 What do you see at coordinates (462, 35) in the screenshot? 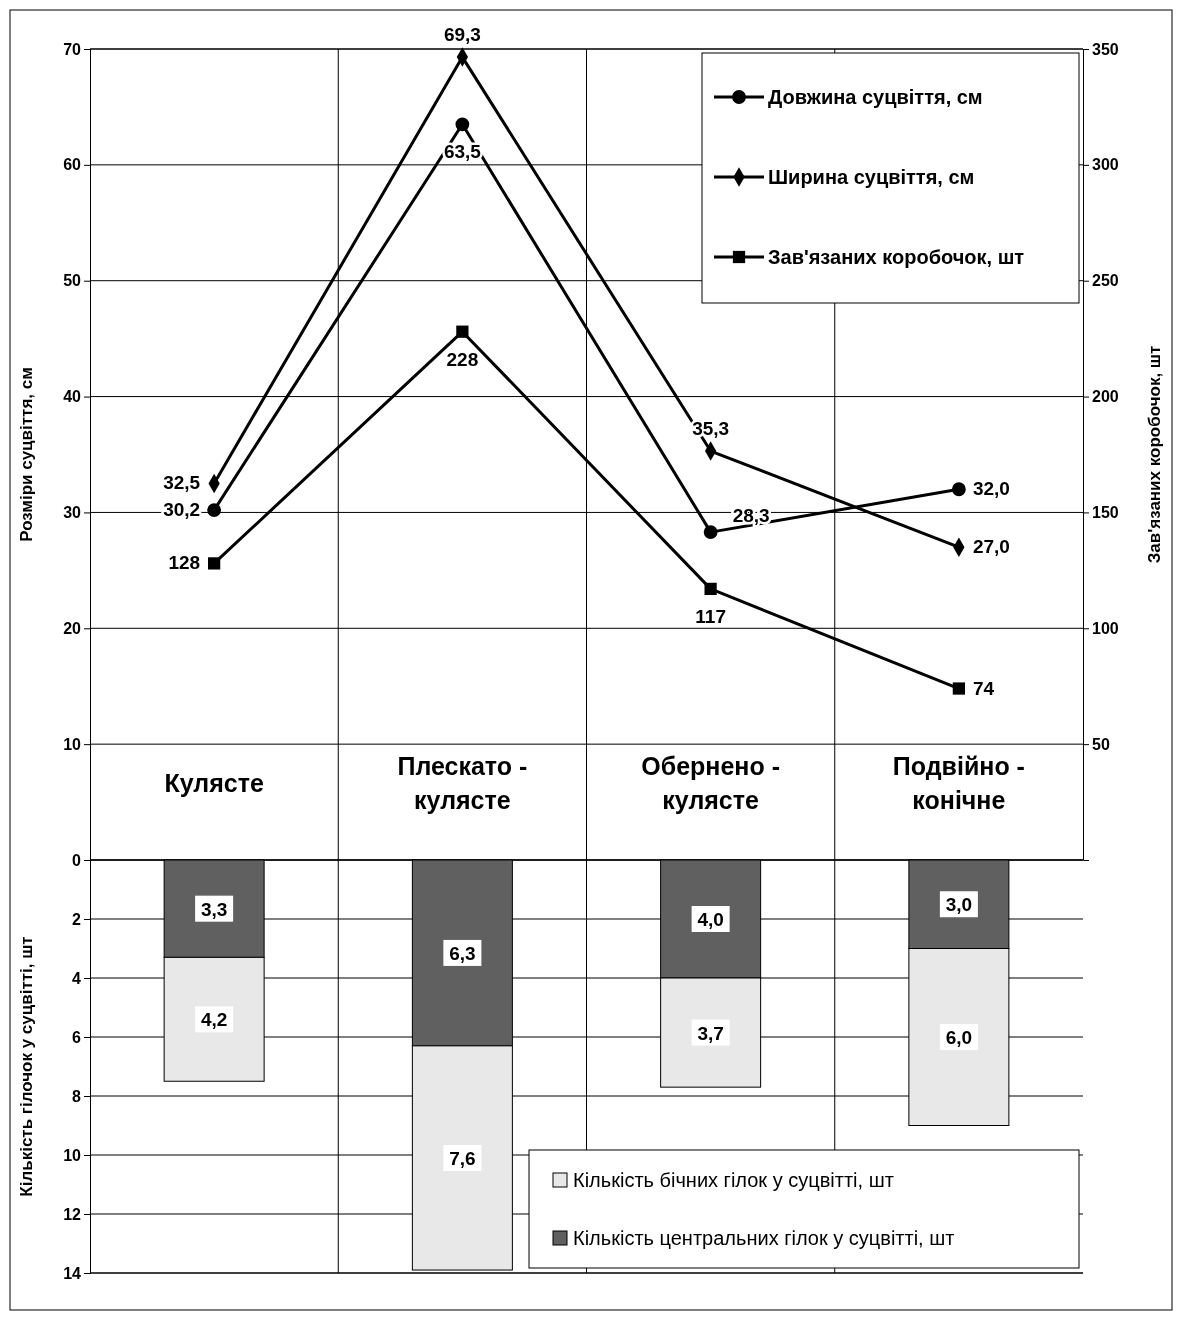
I see `data-label: 69,3` at bounding box center [462, 35].